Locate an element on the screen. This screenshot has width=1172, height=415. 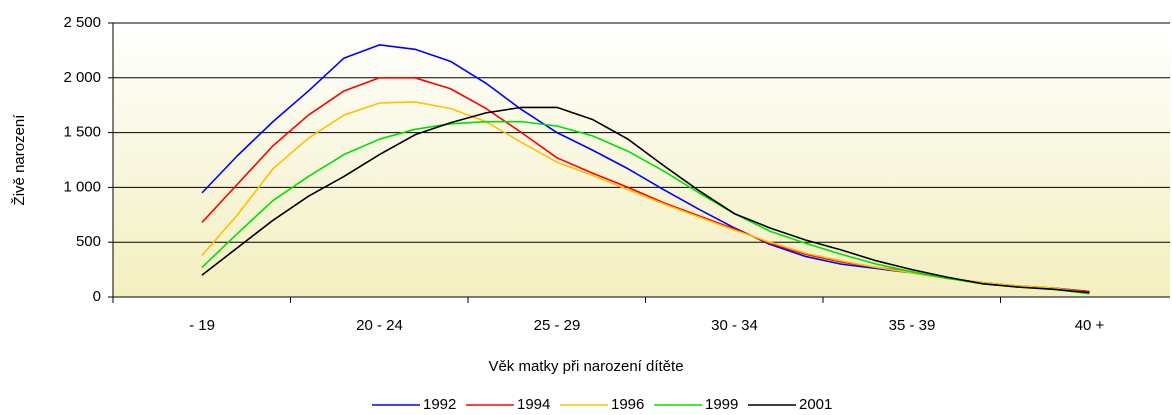
x-tick-label: 20 - 24 is located at coordinates (379, 325).